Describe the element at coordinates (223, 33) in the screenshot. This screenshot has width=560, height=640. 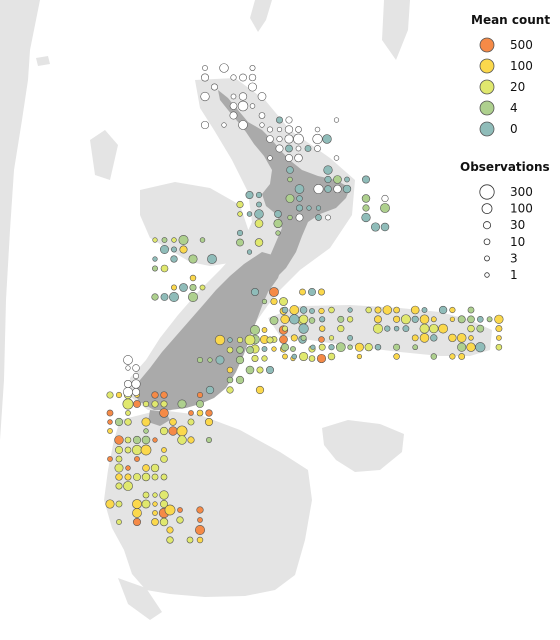
I see `islands-north` at that location.